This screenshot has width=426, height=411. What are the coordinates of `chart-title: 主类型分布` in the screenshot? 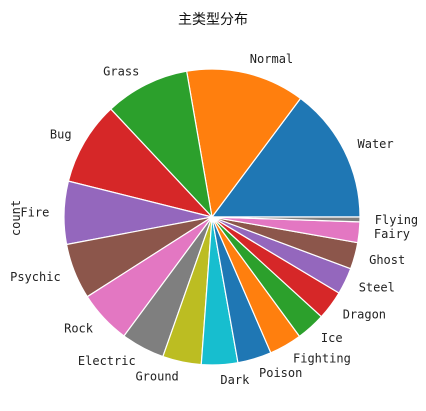 It's located at (213, 20).